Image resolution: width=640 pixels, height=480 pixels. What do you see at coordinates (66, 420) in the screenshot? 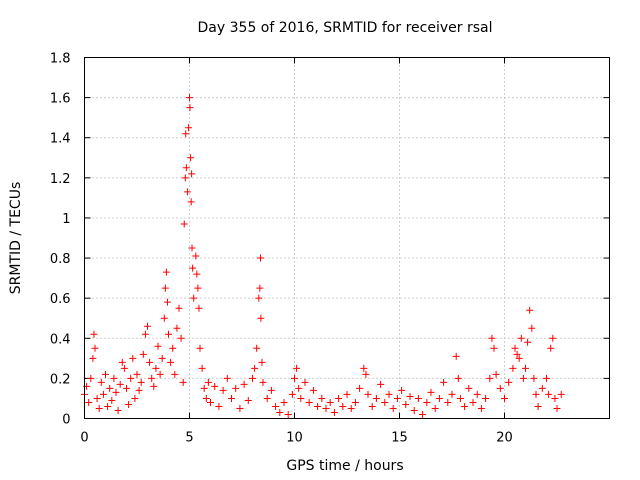
I see `y-tick-label: 0` at bounding box center [66, 420].